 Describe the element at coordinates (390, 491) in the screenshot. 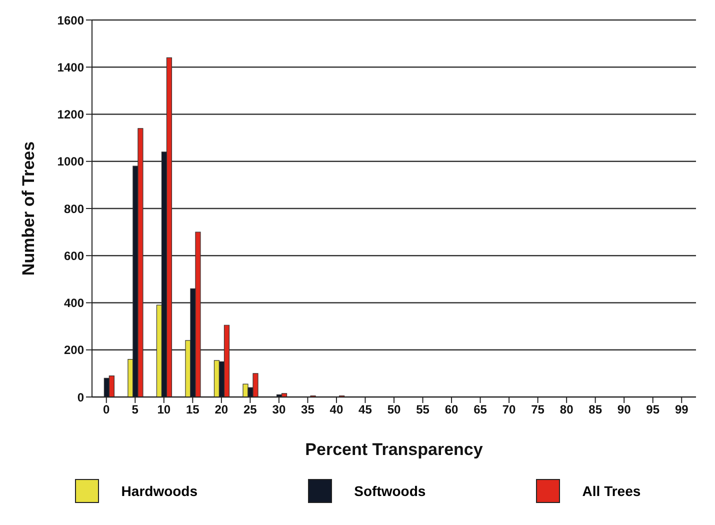

I see `legend-label: Softwoods` at that location.